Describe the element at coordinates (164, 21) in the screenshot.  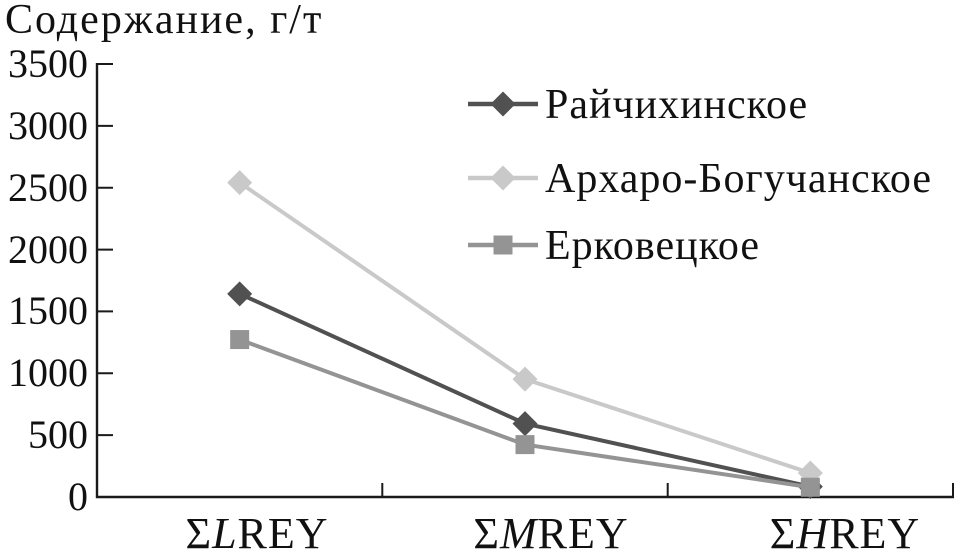
I see `chart-title: Содержание, г/т` at that location.